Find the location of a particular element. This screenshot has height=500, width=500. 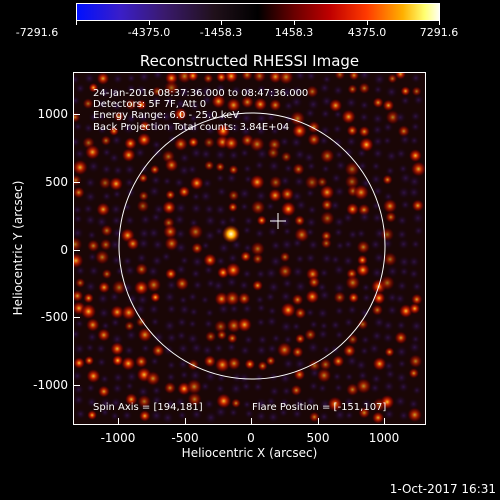

spin-axis-marker is located at coordinates (278, 221).